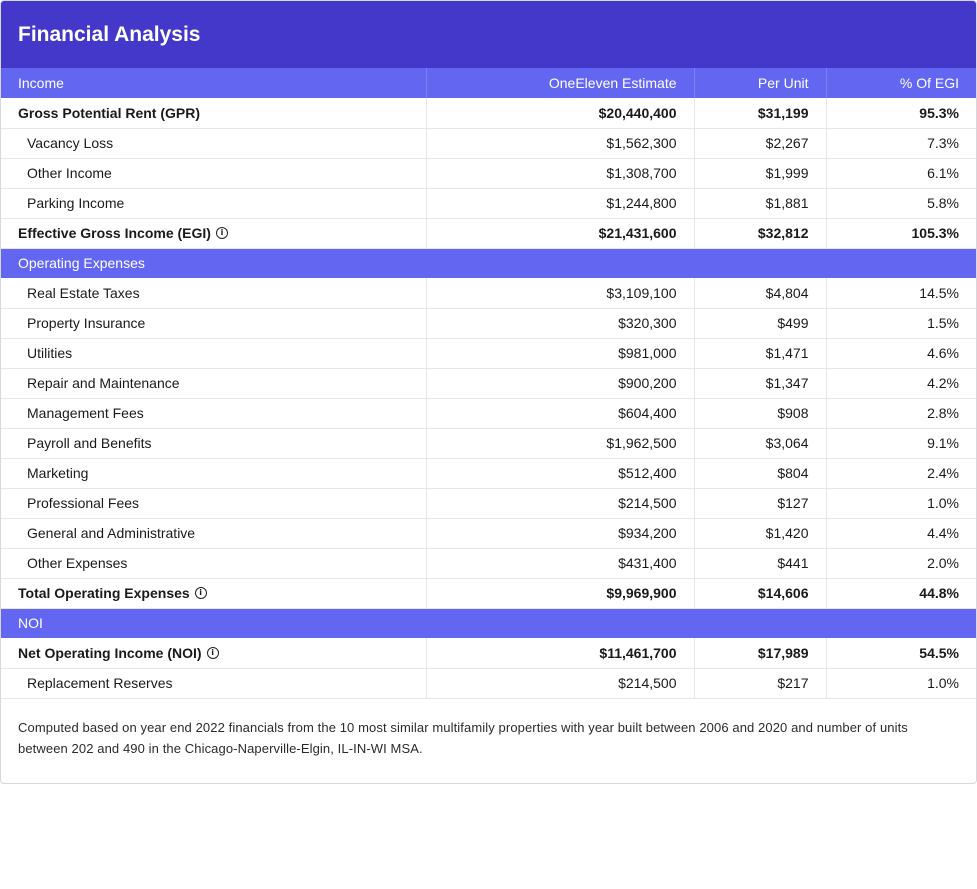  Describe the element at coordinates (488, 34) in the screenshot. I see `card-header: Financial Analysis` at that location.